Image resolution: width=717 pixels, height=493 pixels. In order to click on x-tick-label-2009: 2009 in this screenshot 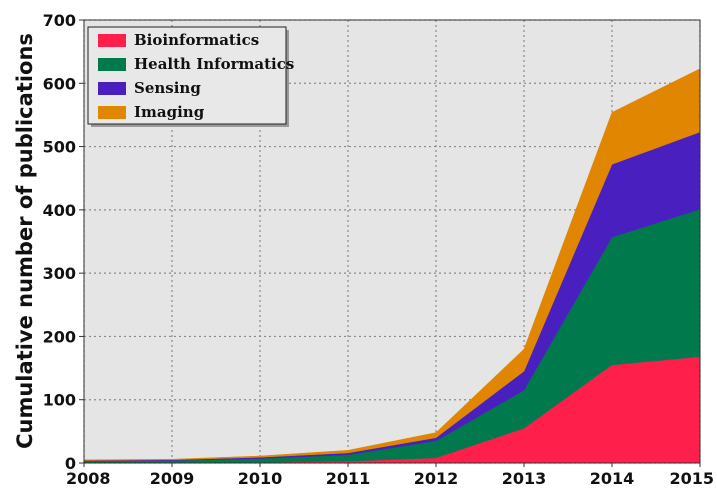, I will do `click(172, 478)`.